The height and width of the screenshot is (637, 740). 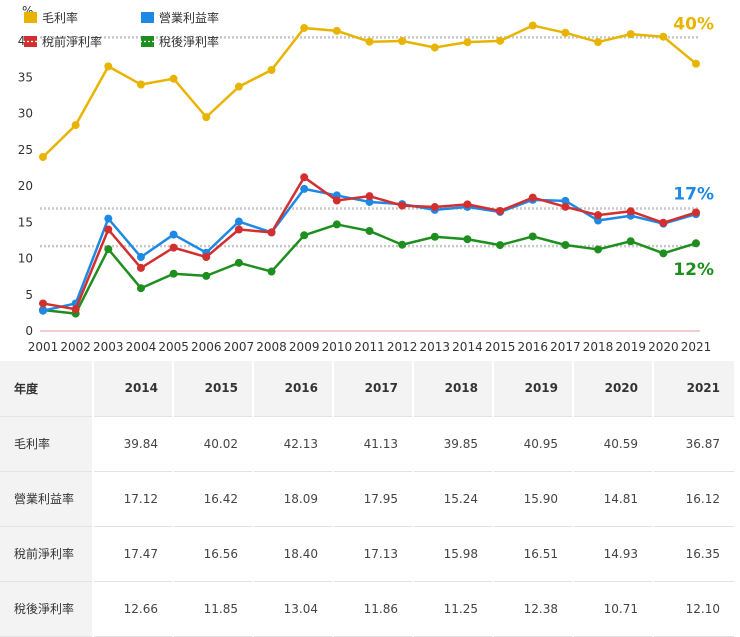 I want to click on table-header-year: 2017, so click(x=373, y=388).